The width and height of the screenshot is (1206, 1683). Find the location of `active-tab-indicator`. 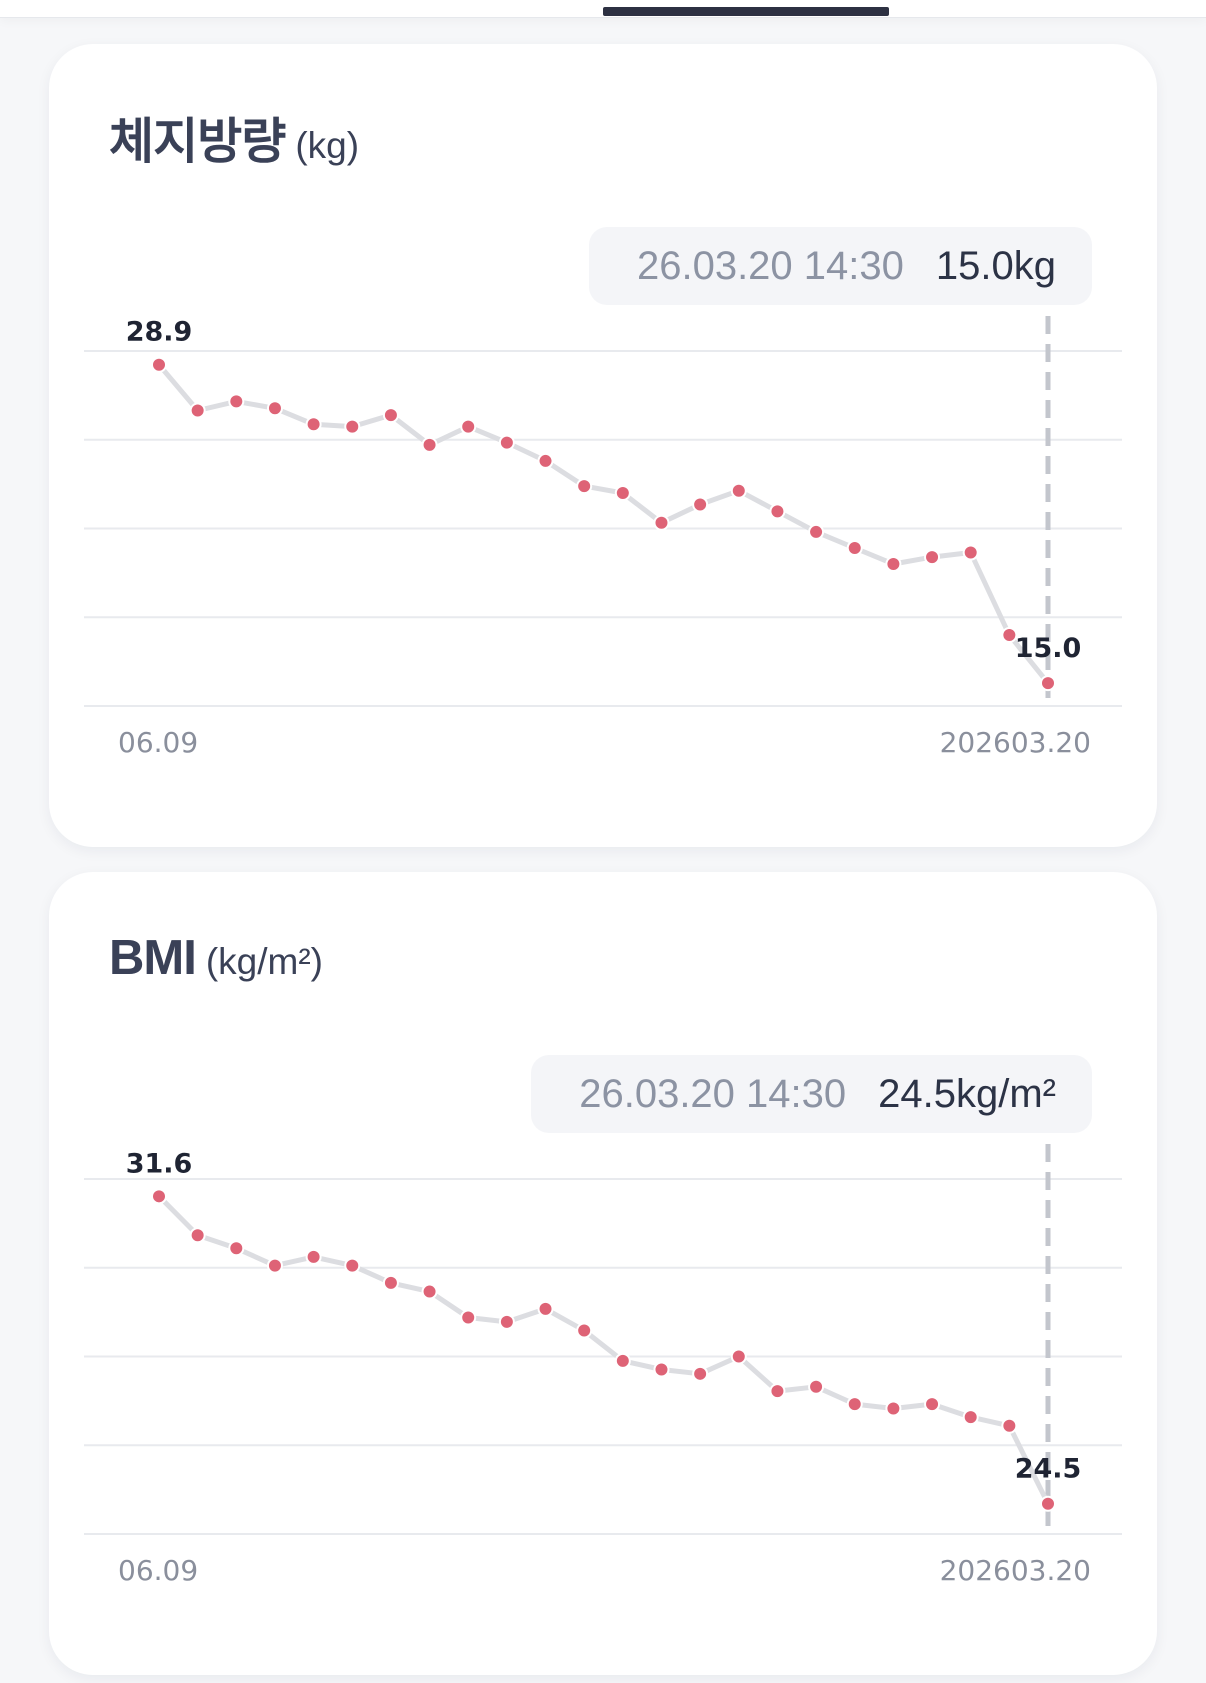

active-tab-indicator is located at coordinates (746, 11).